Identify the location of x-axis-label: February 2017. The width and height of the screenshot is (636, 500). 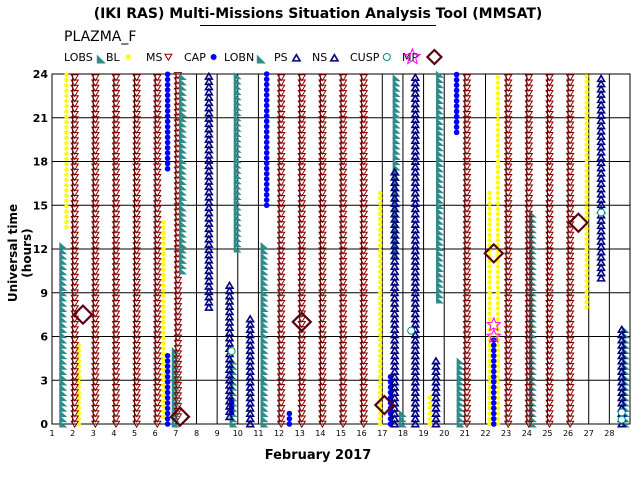
(318, 455).